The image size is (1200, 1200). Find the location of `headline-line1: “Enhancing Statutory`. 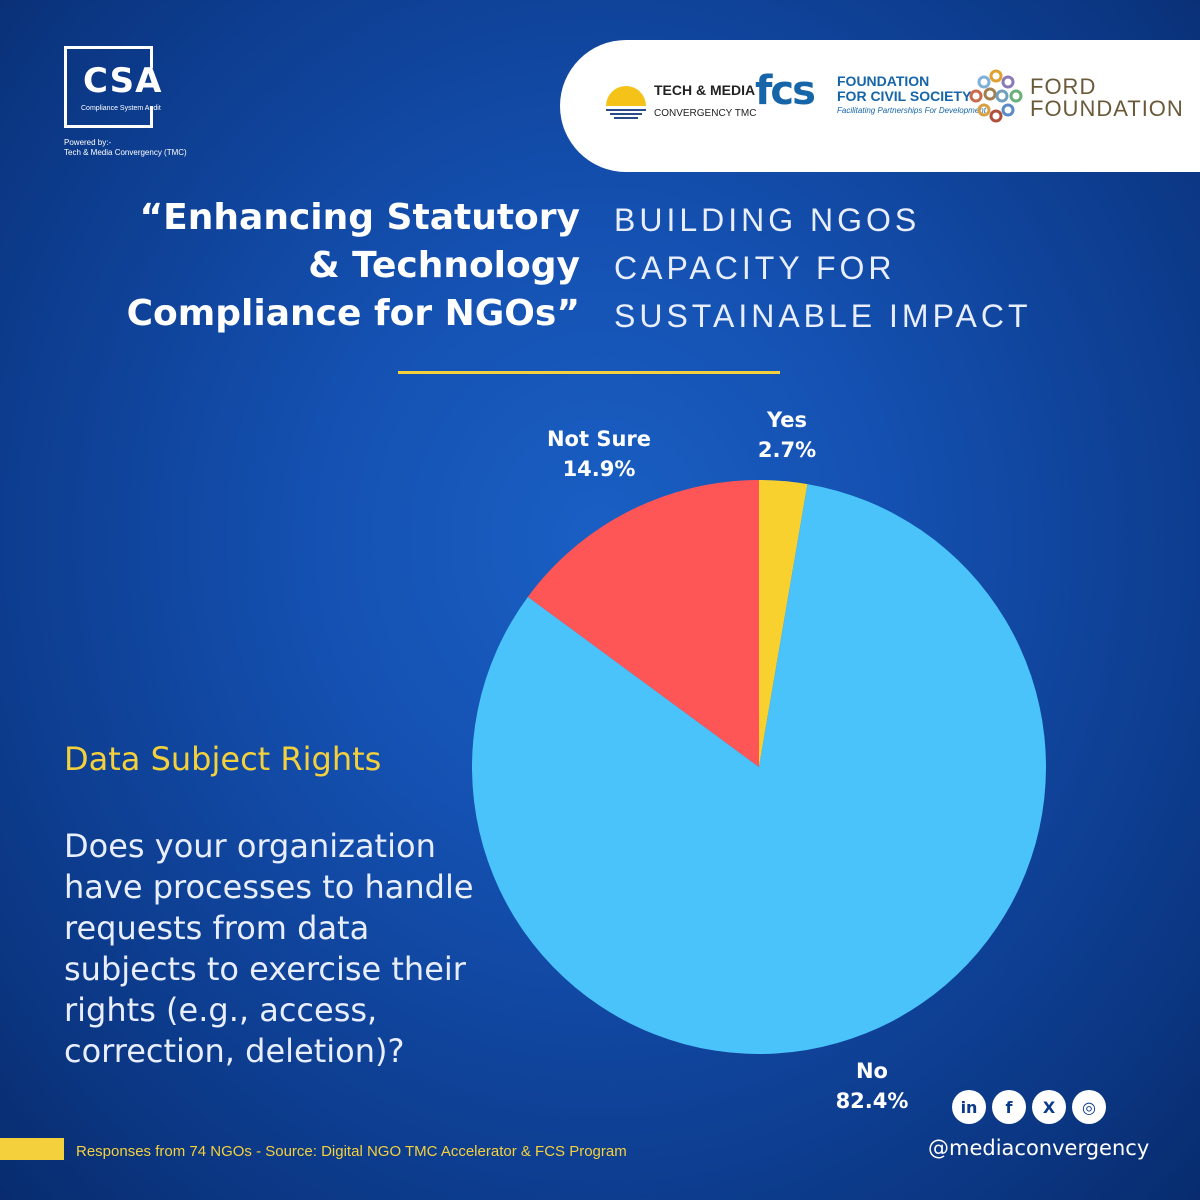

headline-line1: “Enhancing Statutory is located at coordinates (359, 217).